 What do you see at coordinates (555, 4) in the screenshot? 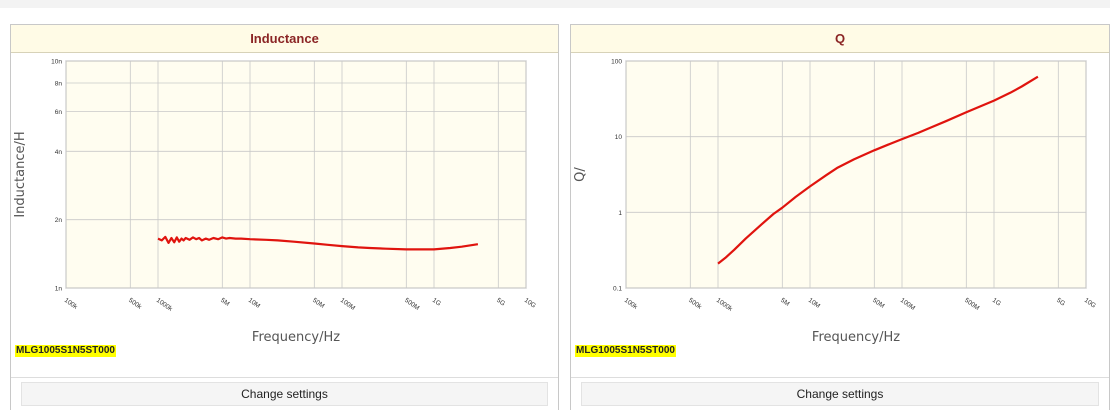
I see `top-bar` at bounding box center [555, 4].